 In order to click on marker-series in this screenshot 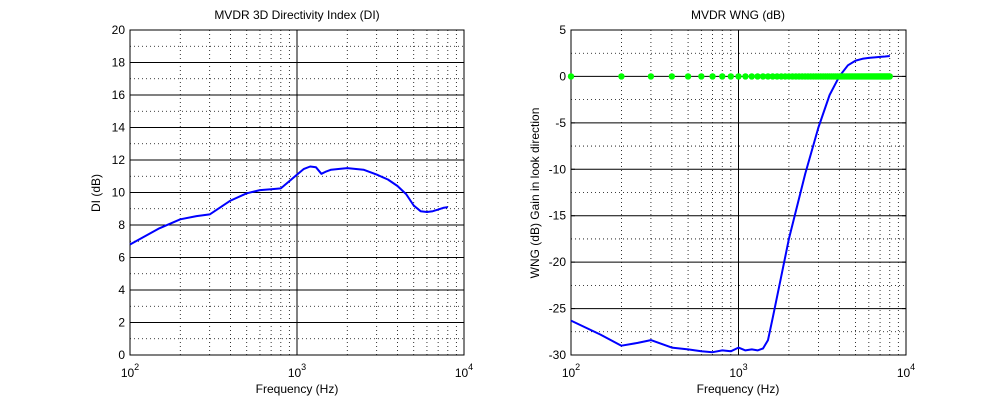, I will do `click(730, 76)`.